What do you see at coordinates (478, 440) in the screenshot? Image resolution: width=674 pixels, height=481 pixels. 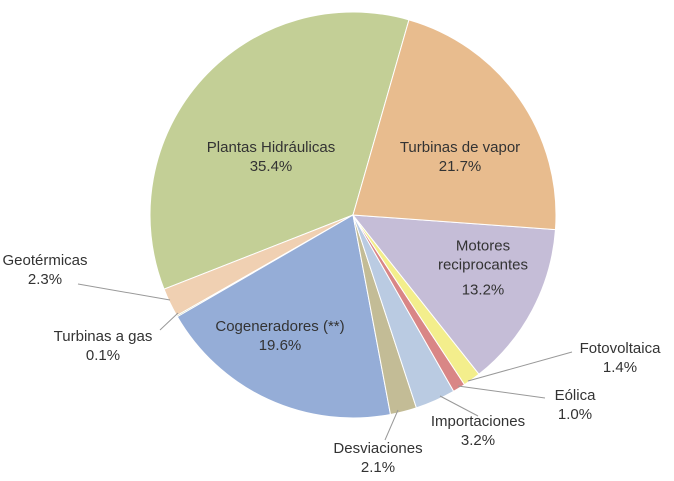 I see `slice-value: 3.2%` at bounding box center [478, 440].